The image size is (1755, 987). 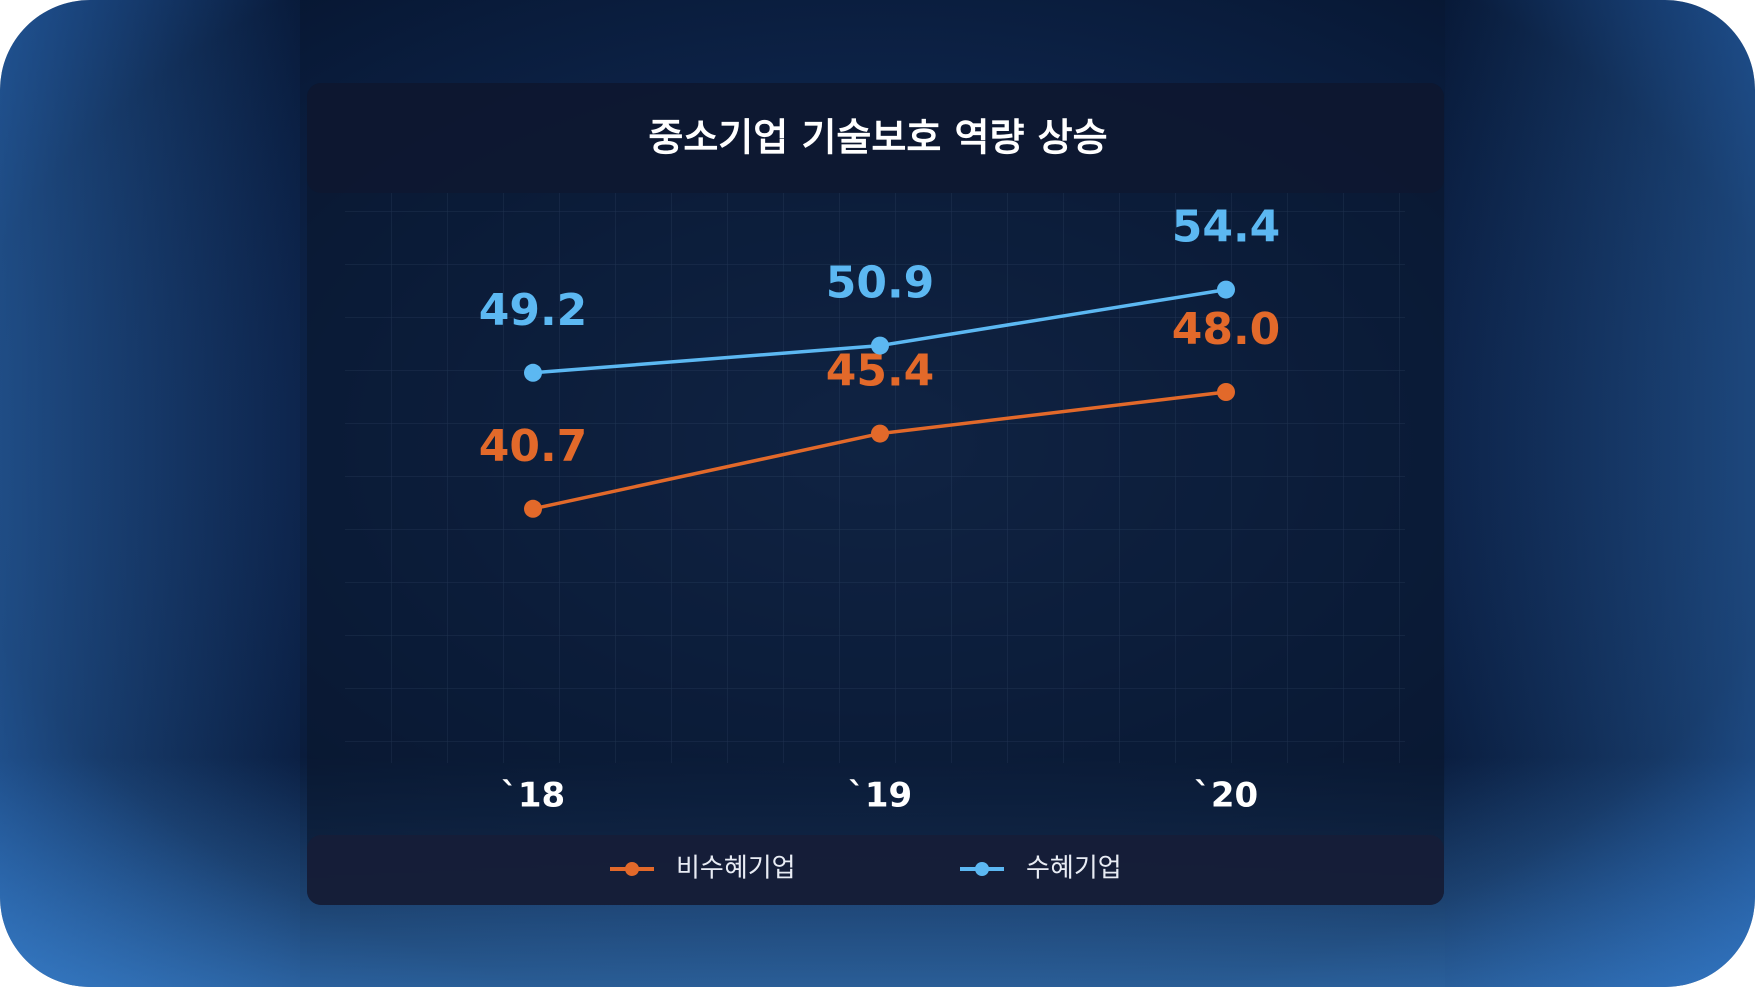 I want to click on legend-label: 비수혜기업, so click(x=736, y=869).